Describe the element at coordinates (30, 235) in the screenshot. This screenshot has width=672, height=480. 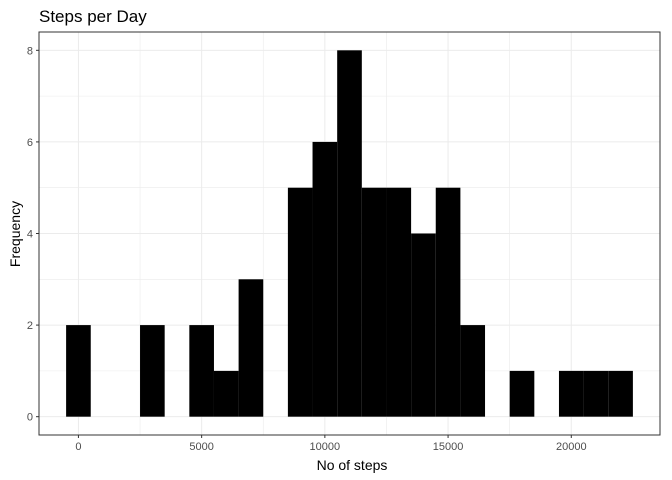
I see `y-tick-label: 4` at that location.